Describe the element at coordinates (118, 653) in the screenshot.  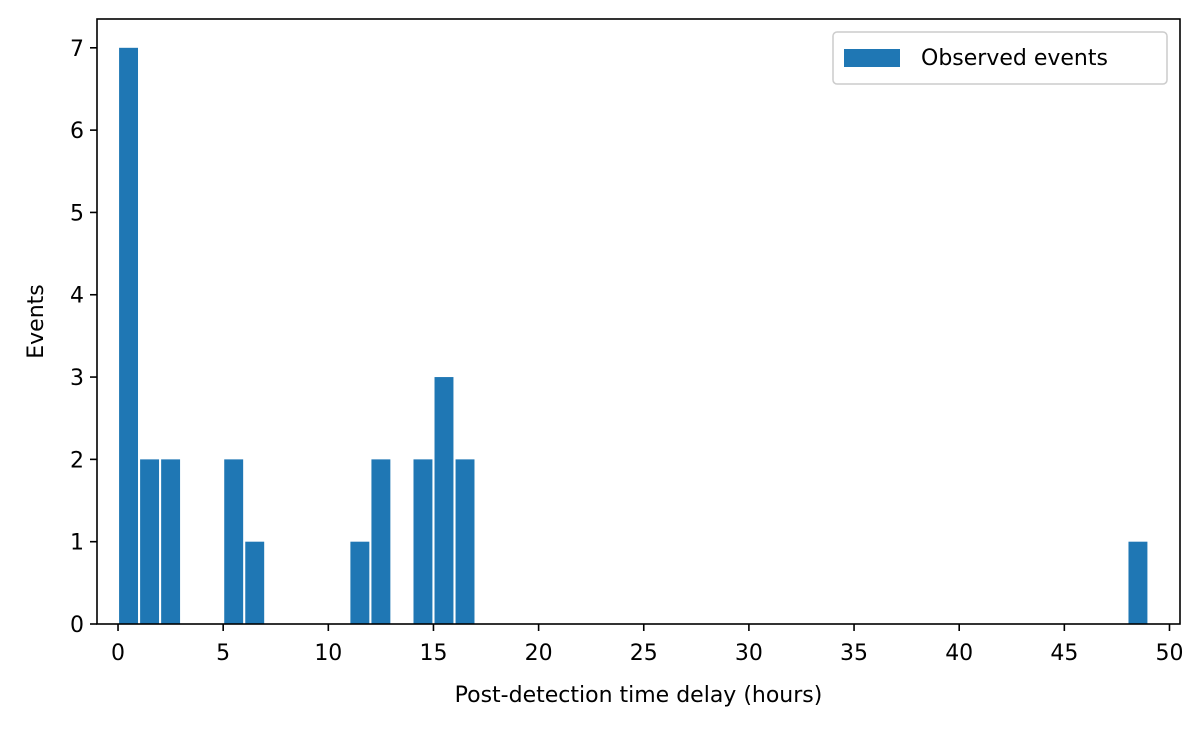
I see `x-tick-label-0: 0` at that location.